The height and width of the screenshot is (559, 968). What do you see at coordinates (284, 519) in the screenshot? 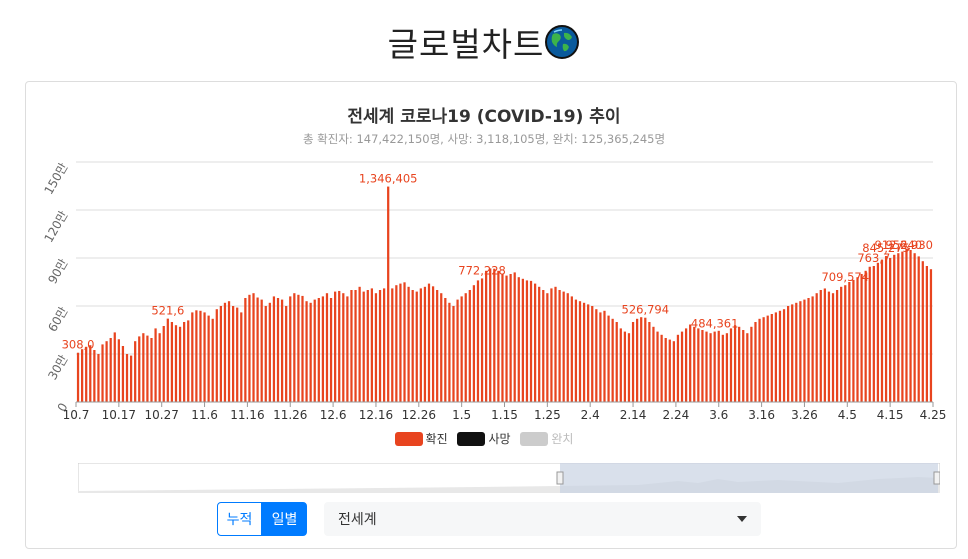
I see `daily-button: 일별` at bounding box center [284, 519].